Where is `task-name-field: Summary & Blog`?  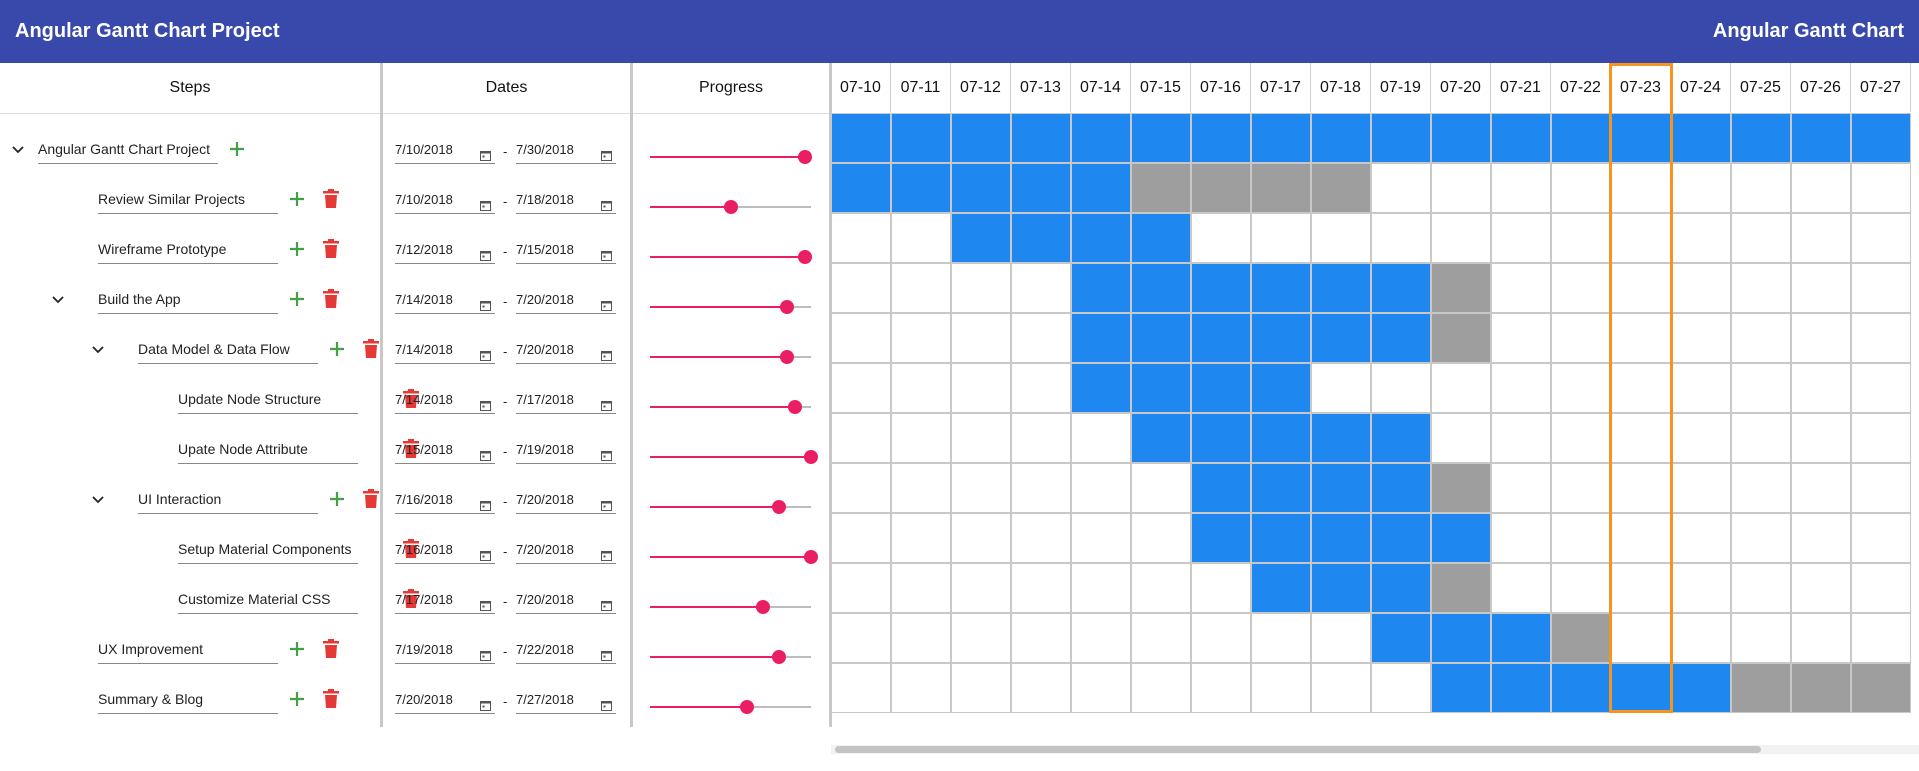 task-name-field: Summary & Blog is located at coordinates (188, 700).